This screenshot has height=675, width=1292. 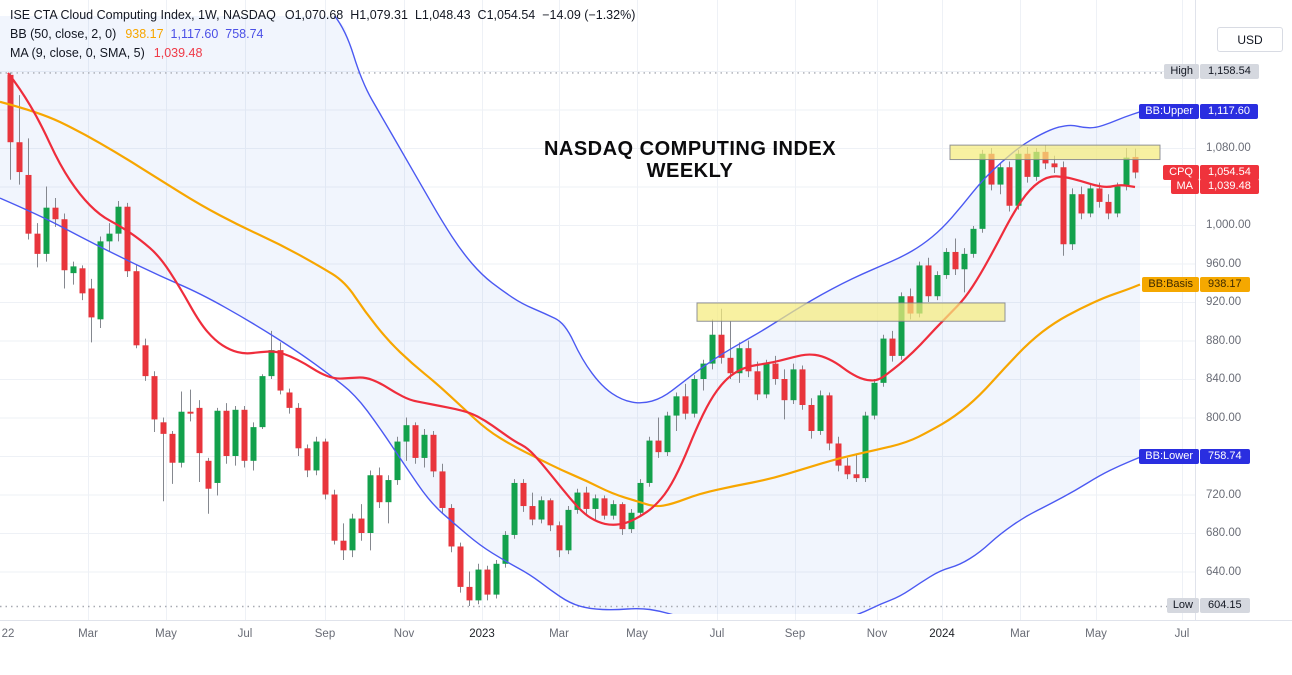 What do you see at coordinates (851, 312) in the screenshot?
I see `support-zone` at bounding box center [851, 312].